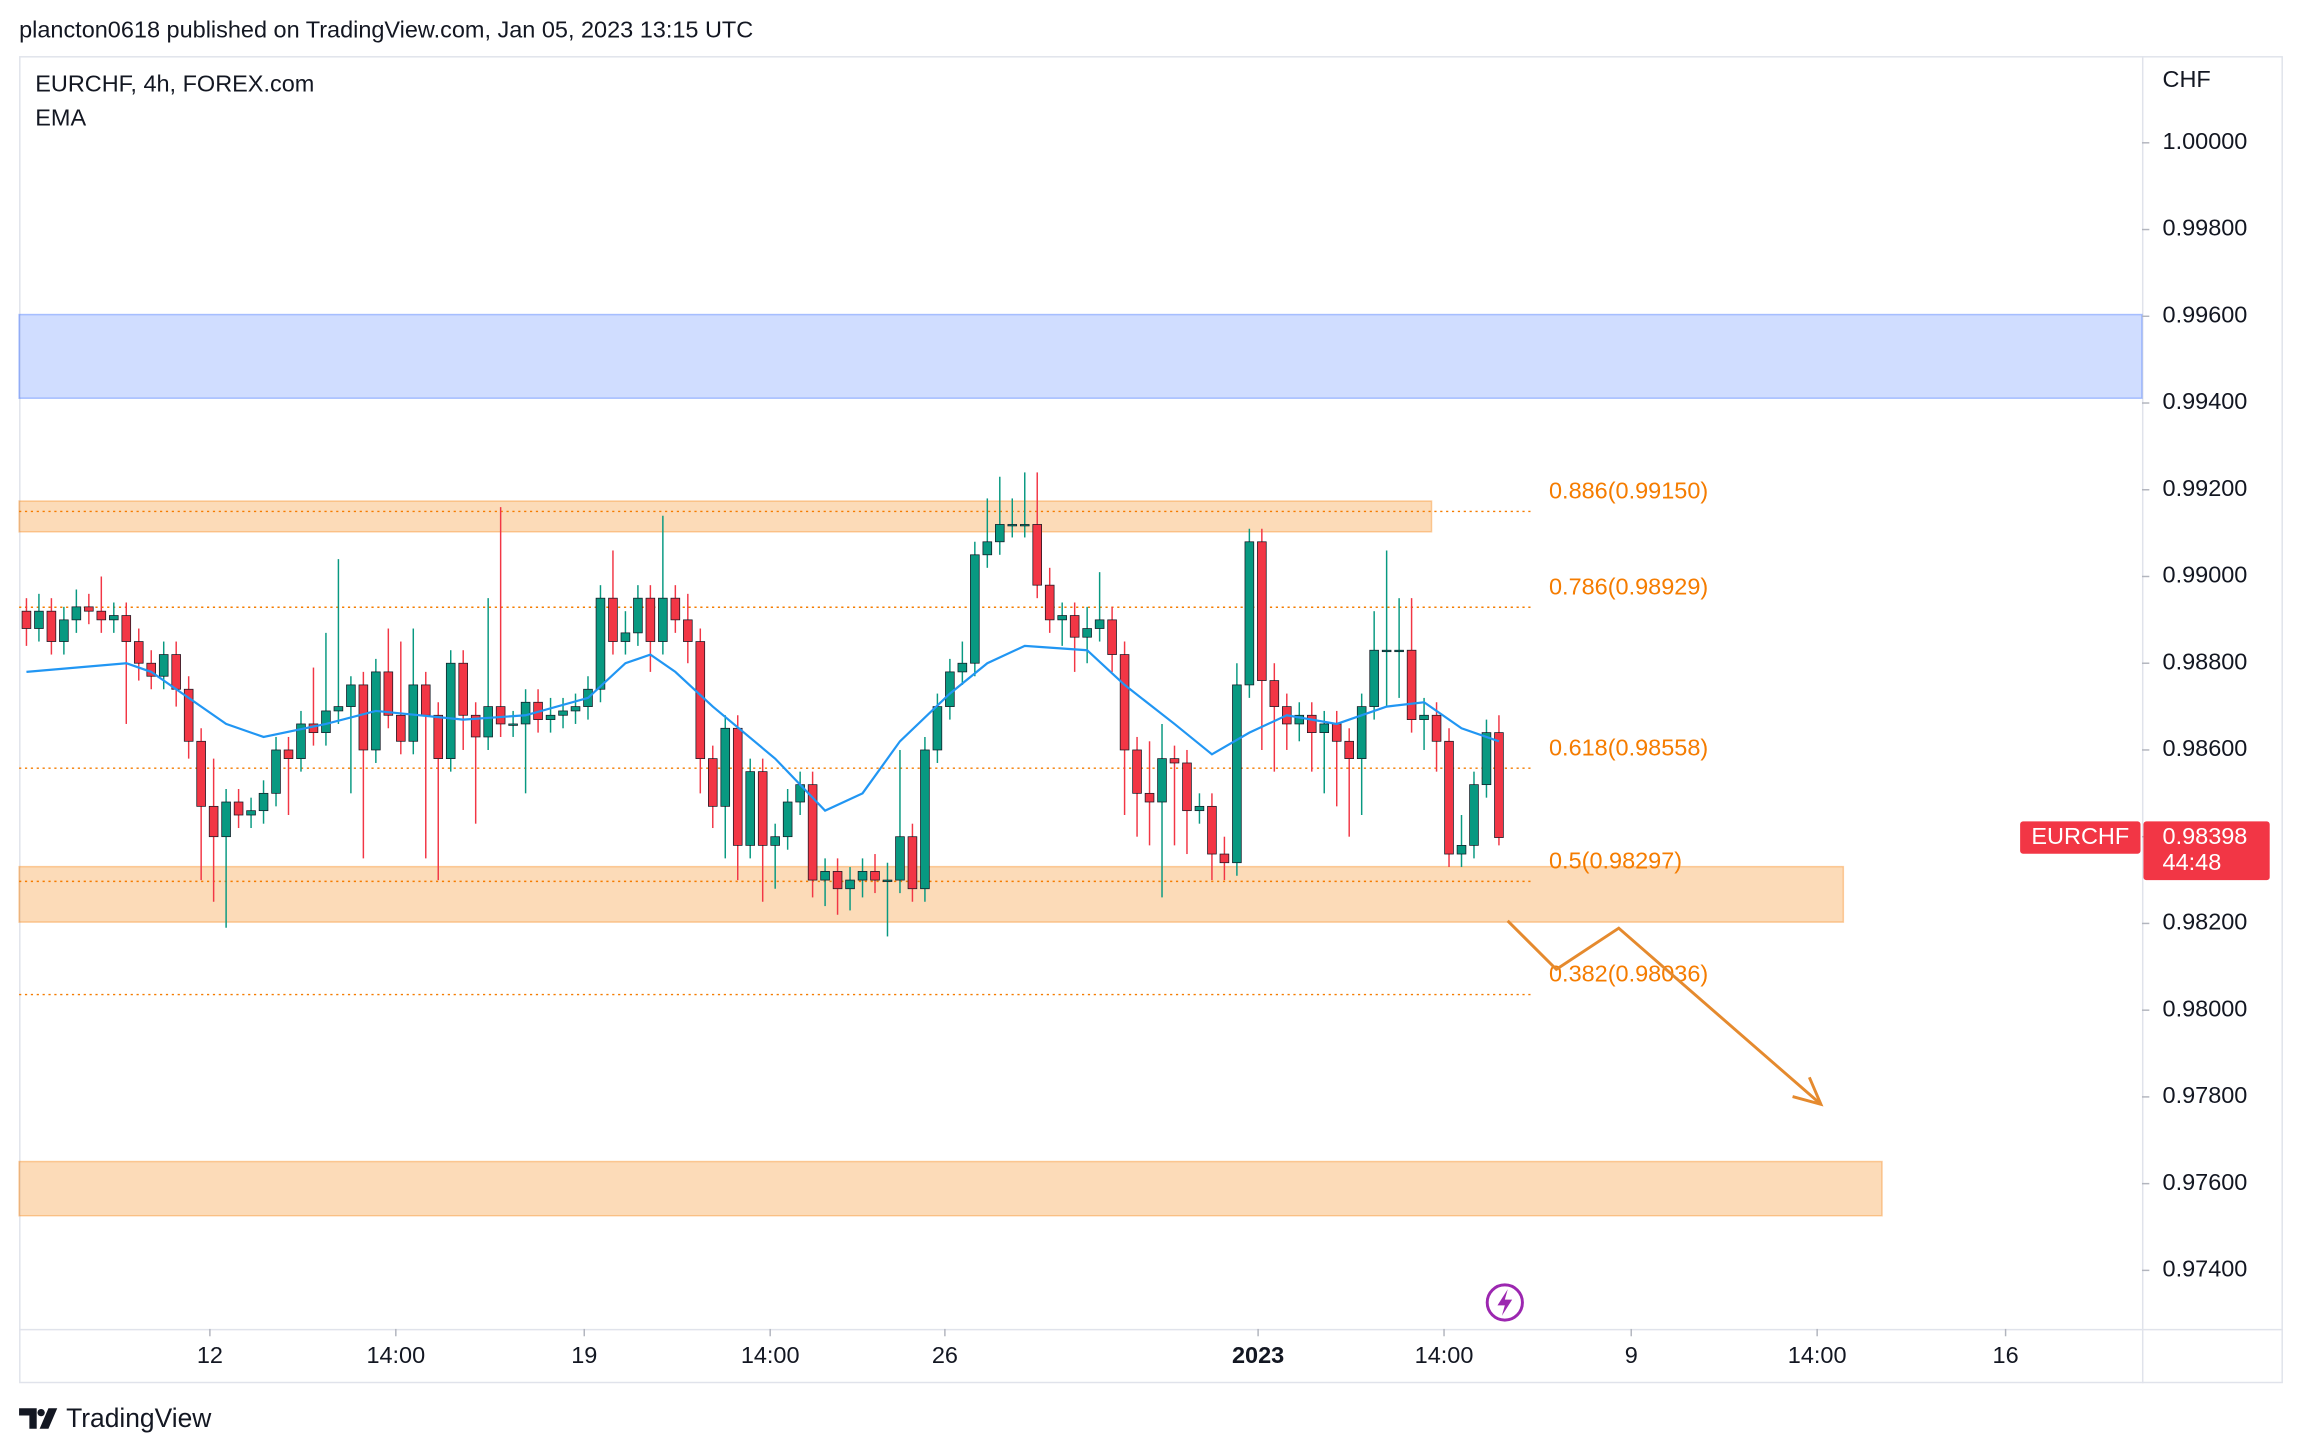  What do you see at coordinates (210, 1355) in the screenshot?
I see `x-tick-label: 12` at bounding box center [210, 1355].